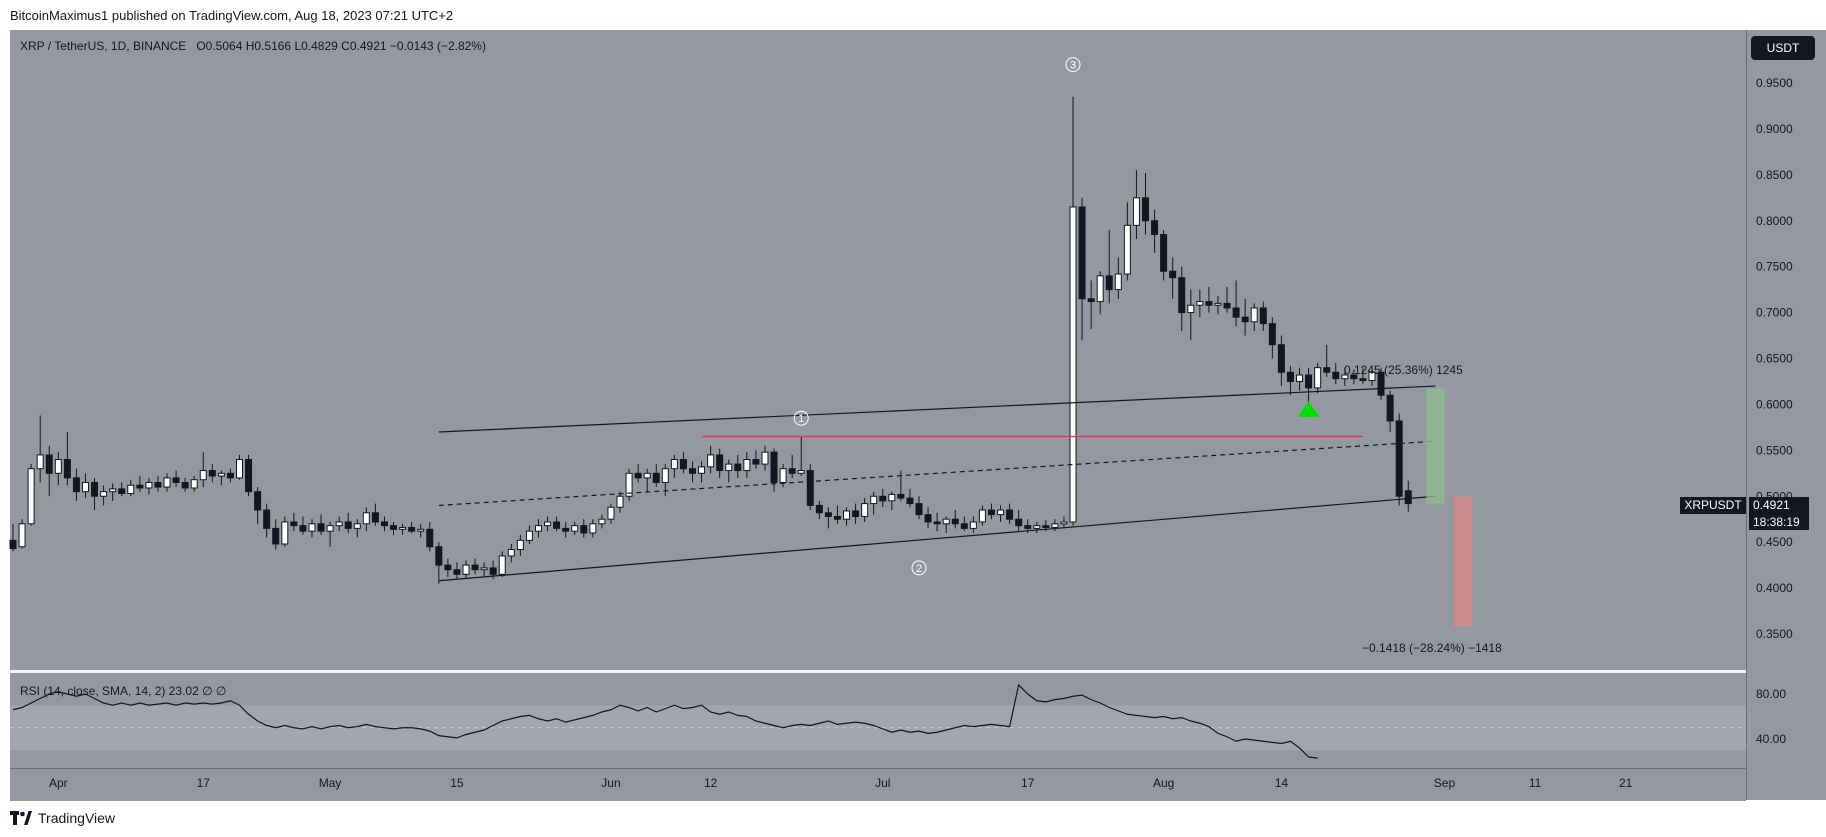  What do you see at coordinates (919, 568) in the screenshot?
I see `wave-label-2: 2` at bounding box center [919, 568].